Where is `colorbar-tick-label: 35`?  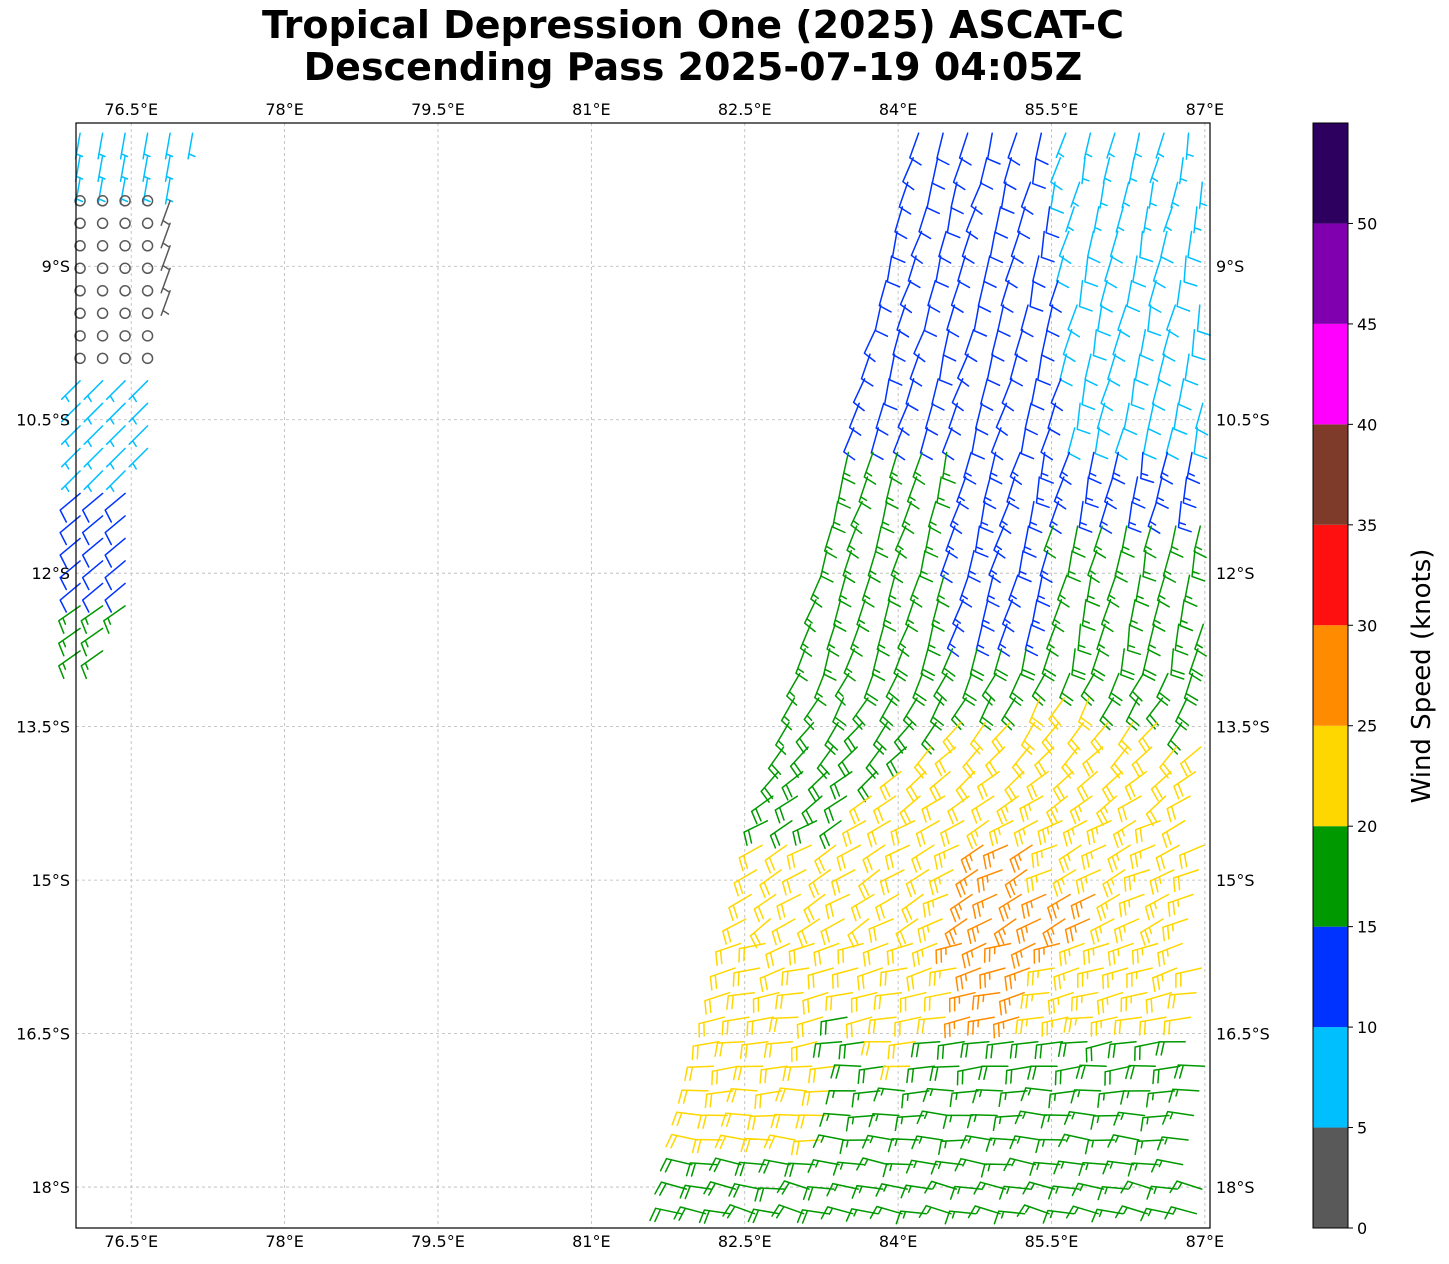
colorbar-tick-label: 35 is located at coordinates (1367, 525).